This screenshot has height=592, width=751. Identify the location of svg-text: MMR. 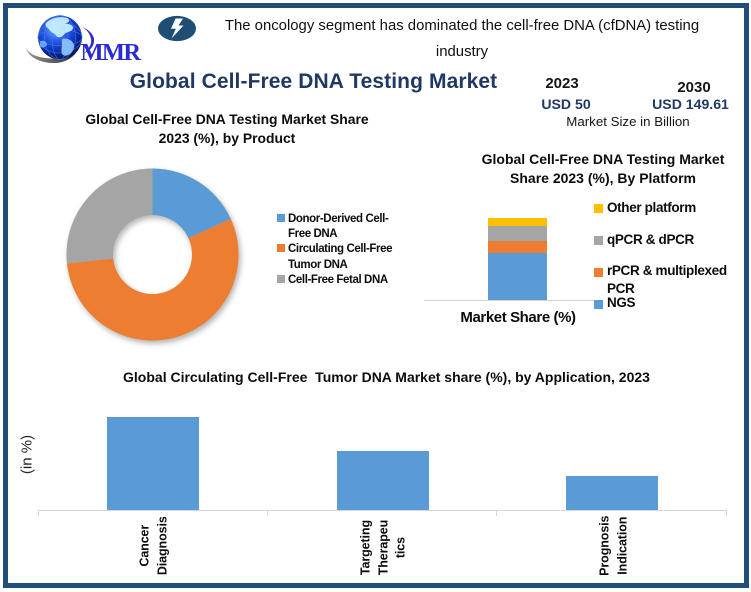
(111, 52).